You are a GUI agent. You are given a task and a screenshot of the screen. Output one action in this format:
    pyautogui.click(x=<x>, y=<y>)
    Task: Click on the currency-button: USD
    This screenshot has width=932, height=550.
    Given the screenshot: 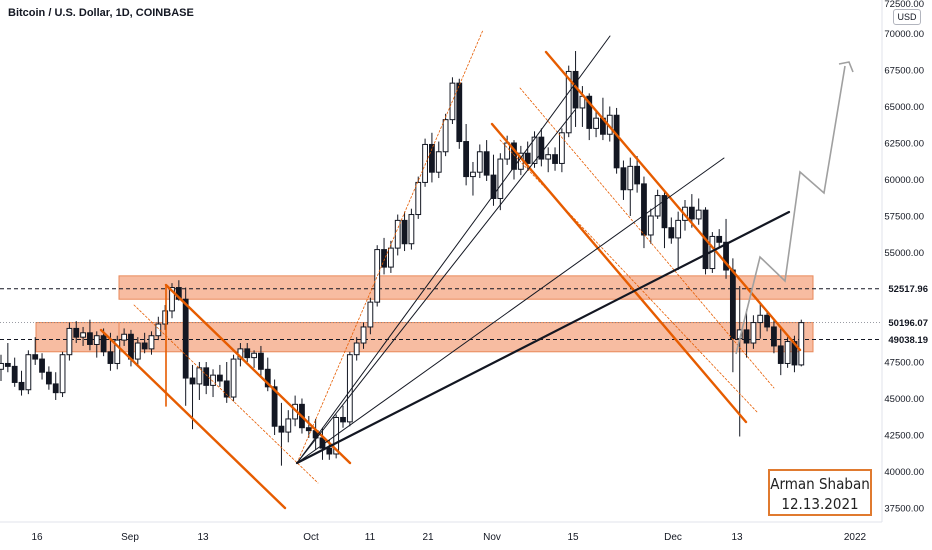 What is the action you would take?
    pyautogui.click(x=907, y=17)
    